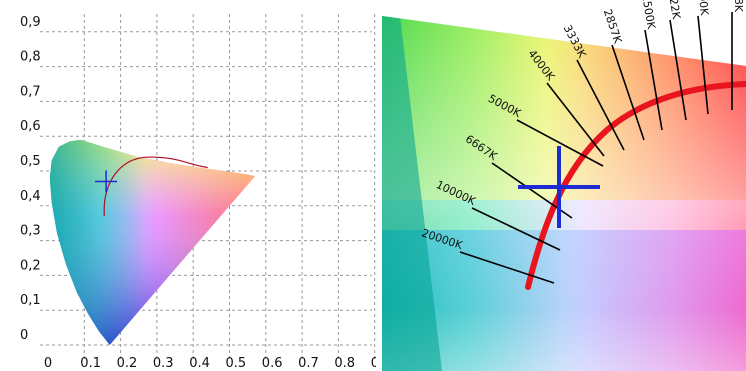 The height and width of the screenshot is (371, 746). What do you see at coordinates (30, 231) in the screenshot?
I see `y-tick-label: 0,3` at bounding box center [30, 231].